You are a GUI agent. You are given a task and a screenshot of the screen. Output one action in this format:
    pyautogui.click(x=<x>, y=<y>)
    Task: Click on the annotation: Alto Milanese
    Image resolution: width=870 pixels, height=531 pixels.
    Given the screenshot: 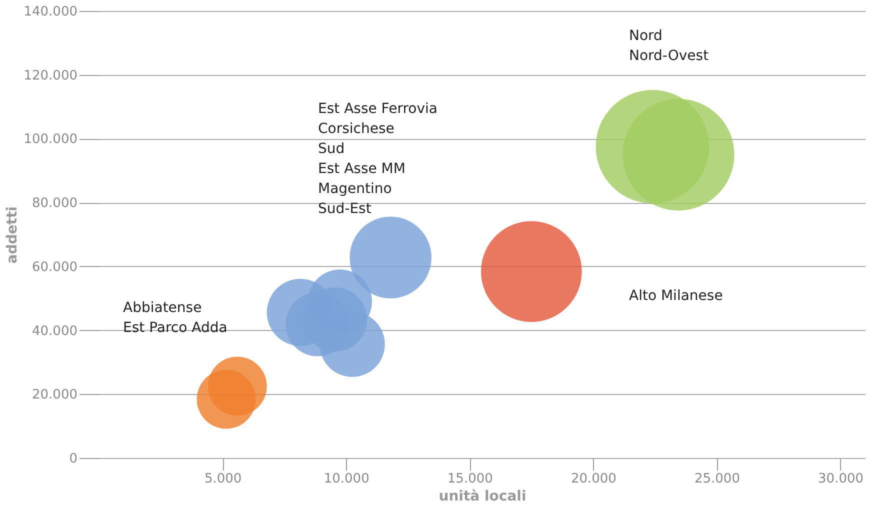 What is the action you would take?
    pyautogui.click(x=676, y=296)
    